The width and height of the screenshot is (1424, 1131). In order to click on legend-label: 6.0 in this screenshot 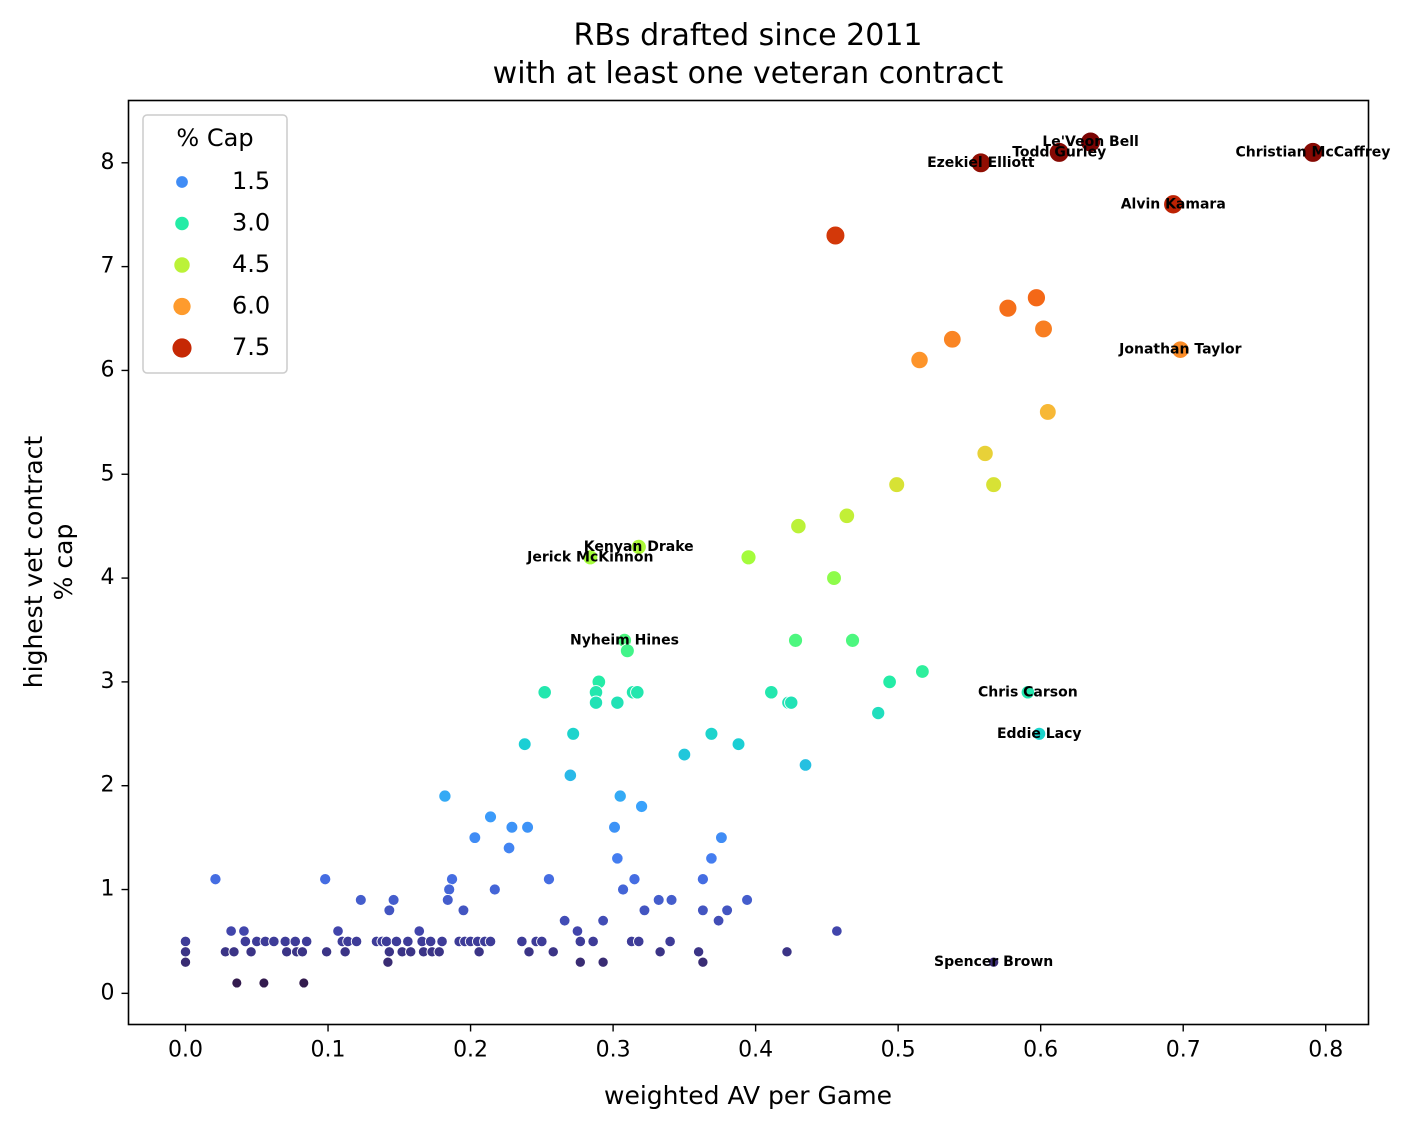, I will do `click(251, 306)`.